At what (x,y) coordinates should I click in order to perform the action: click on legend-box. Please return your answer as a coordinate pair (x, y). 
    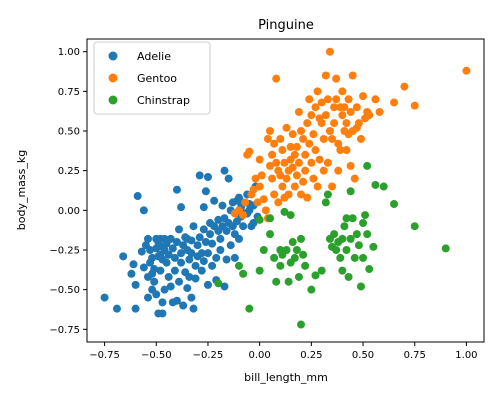
    Looking at the image, I should click on (152, 78).